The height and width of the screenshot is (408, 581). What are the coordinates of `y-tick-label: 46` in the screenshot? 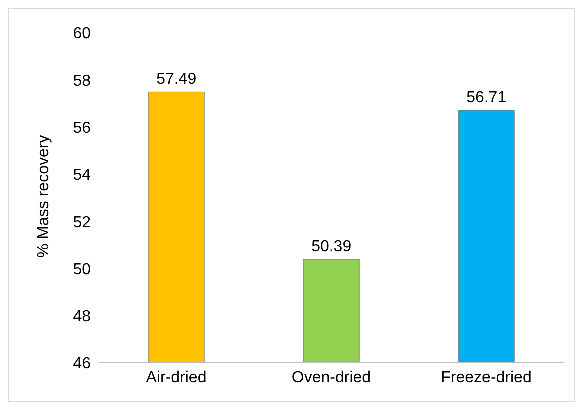 It's located at (82, 364).